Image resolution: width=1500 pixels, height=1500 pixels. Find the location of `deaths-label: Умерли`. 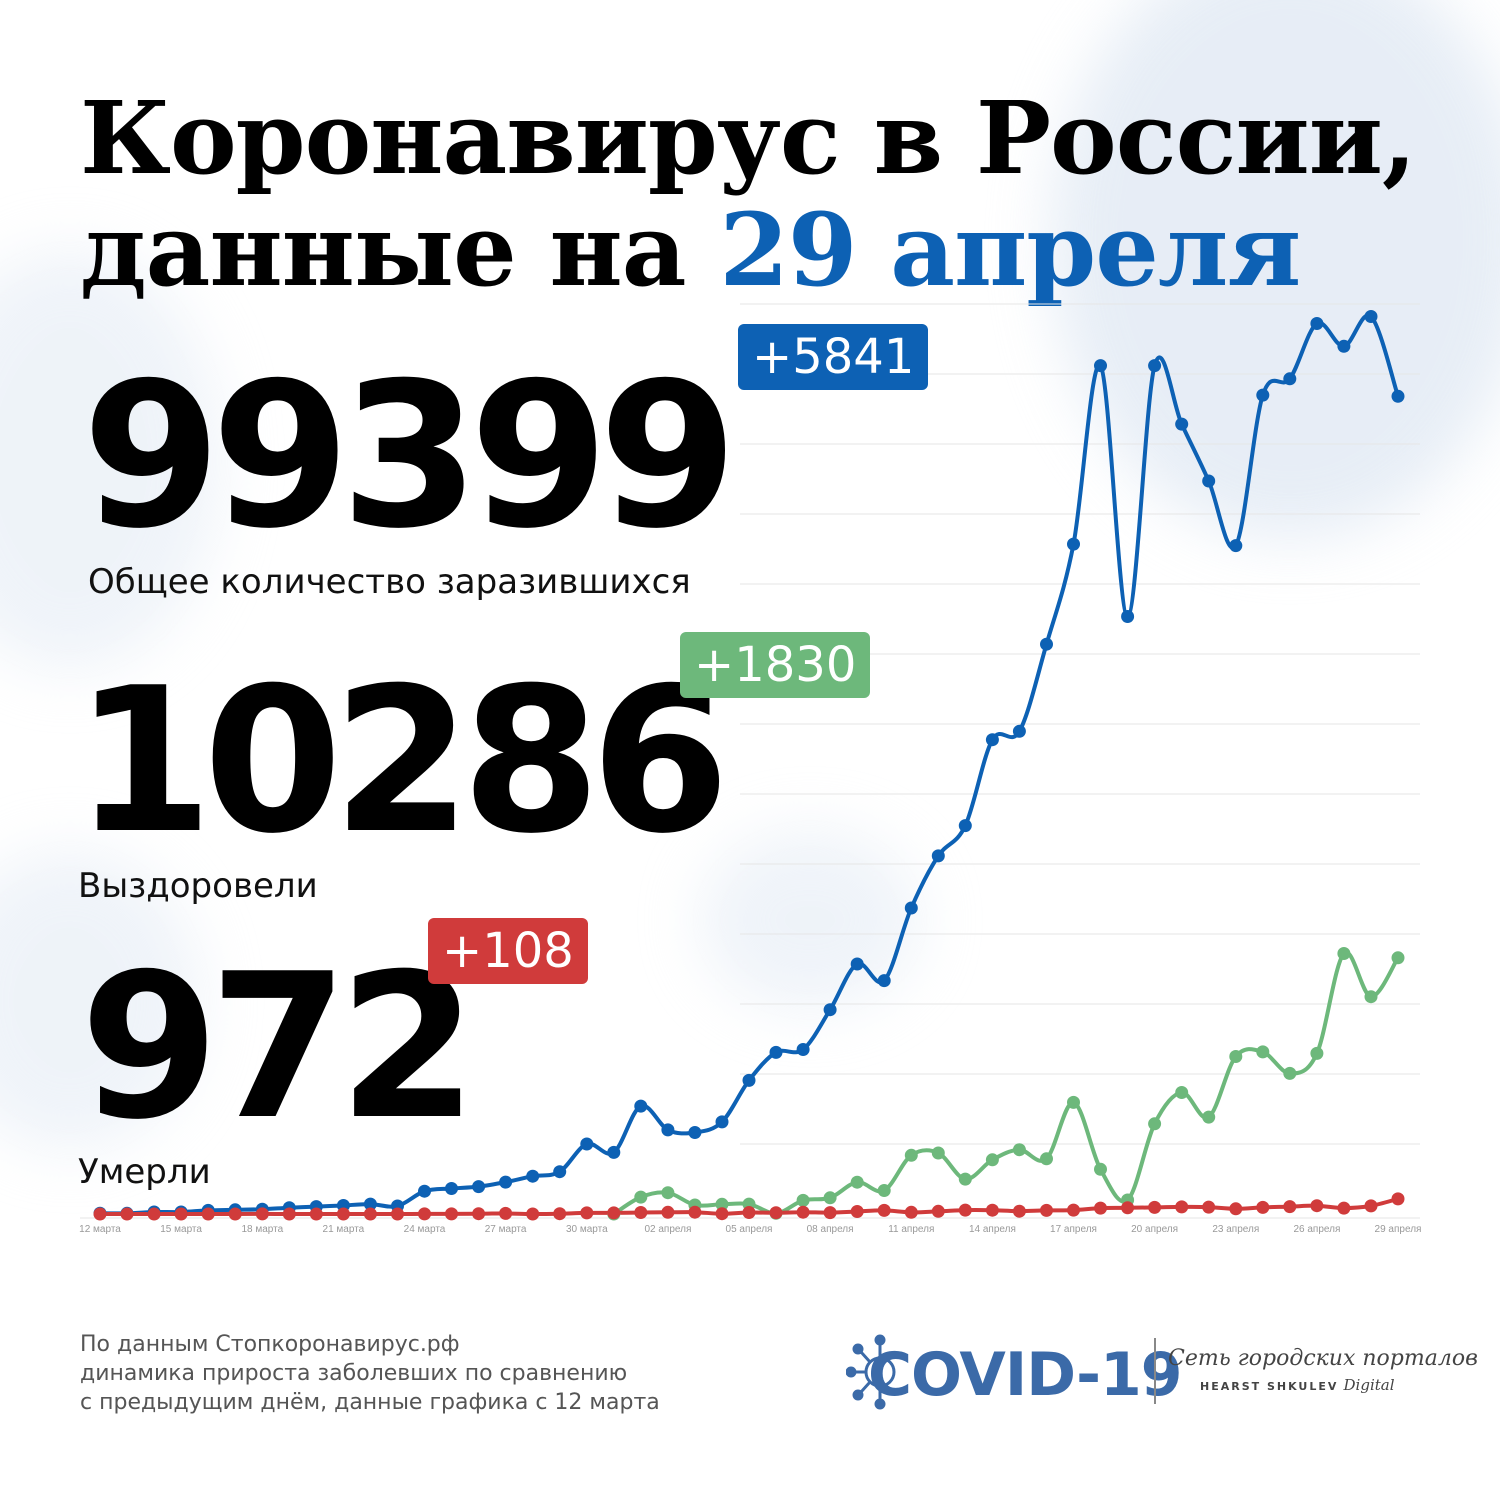

deaths-label: Умерли is located at coordinates (144, 1172).